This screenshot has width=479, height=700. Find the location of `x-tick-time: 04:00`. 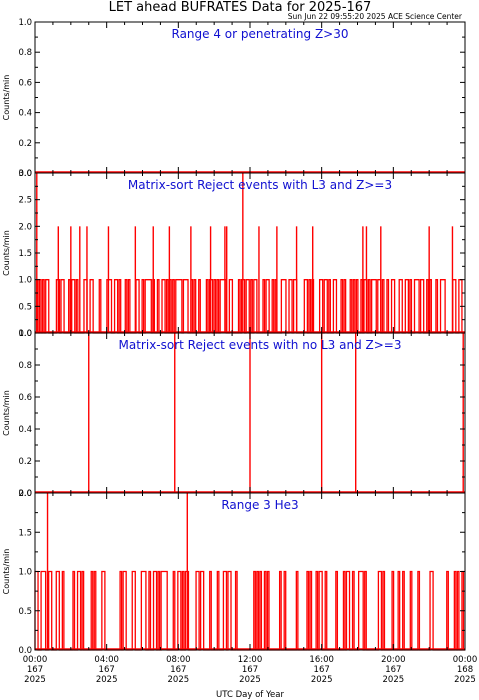

x-tick-time: 04:00 is located at coordinates (106, 660).